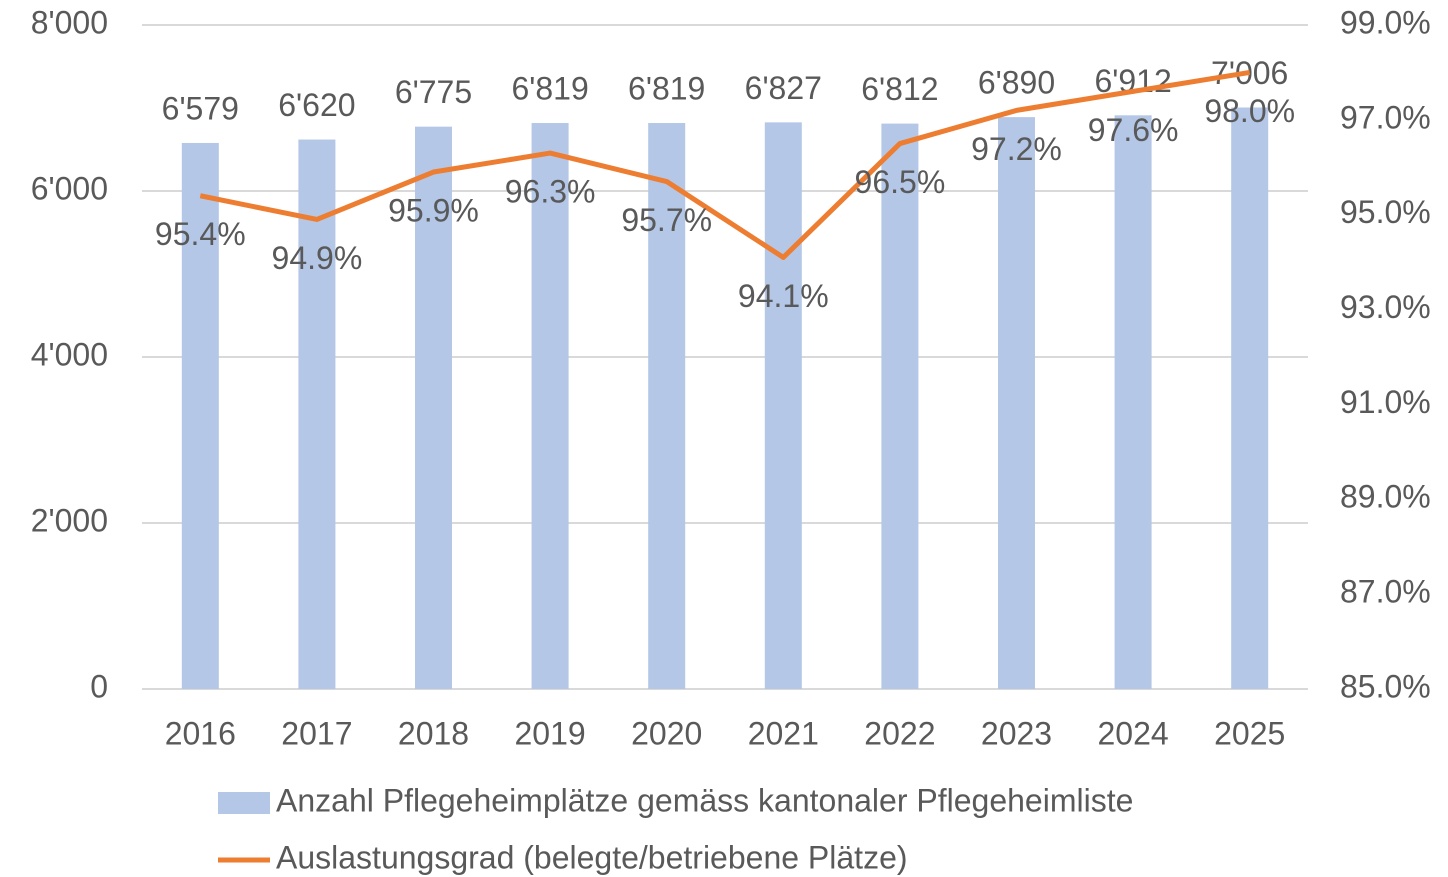  Describe the element at coordinates (244, 803) in the screenshot. I see `legend-swatch` at that location.